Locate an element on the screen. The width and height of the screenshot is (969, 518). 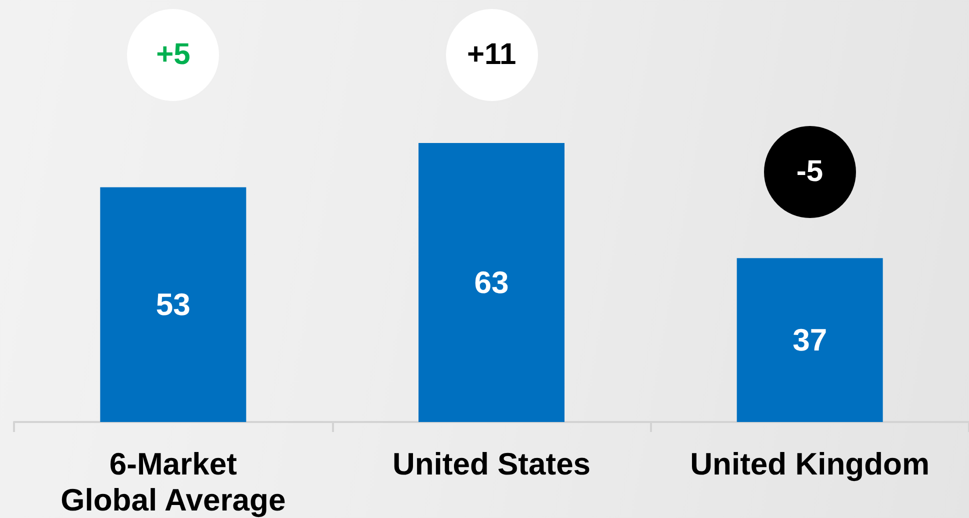
data-label: 63 is located at coordinates (491, 282).